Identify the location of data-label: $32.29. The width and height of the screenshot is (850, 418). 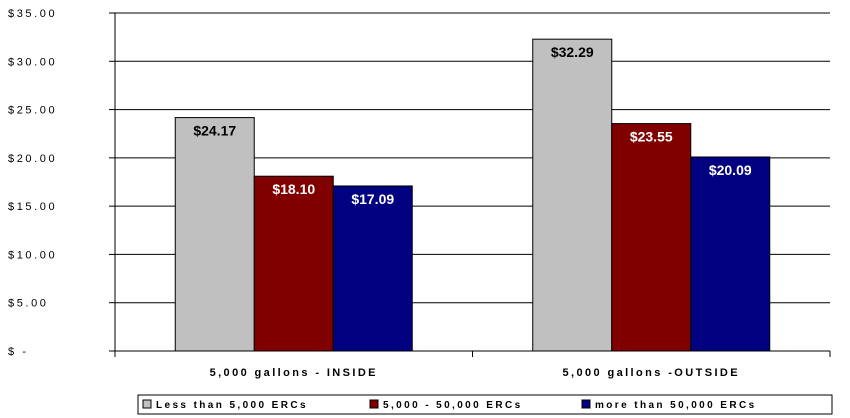
(572, 52).